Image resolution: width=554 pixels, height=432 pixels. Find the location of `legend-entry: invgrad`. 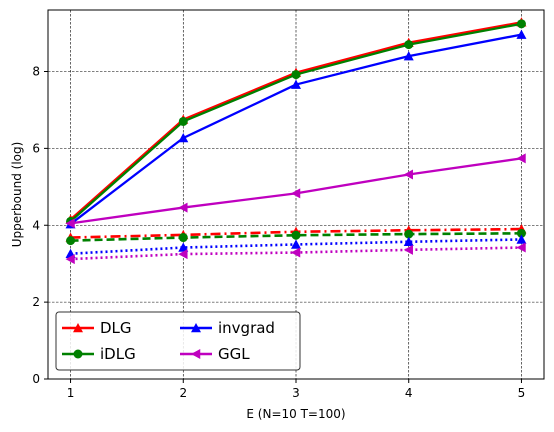

legend-entry: invgrad is located at coordinates (227, 328).